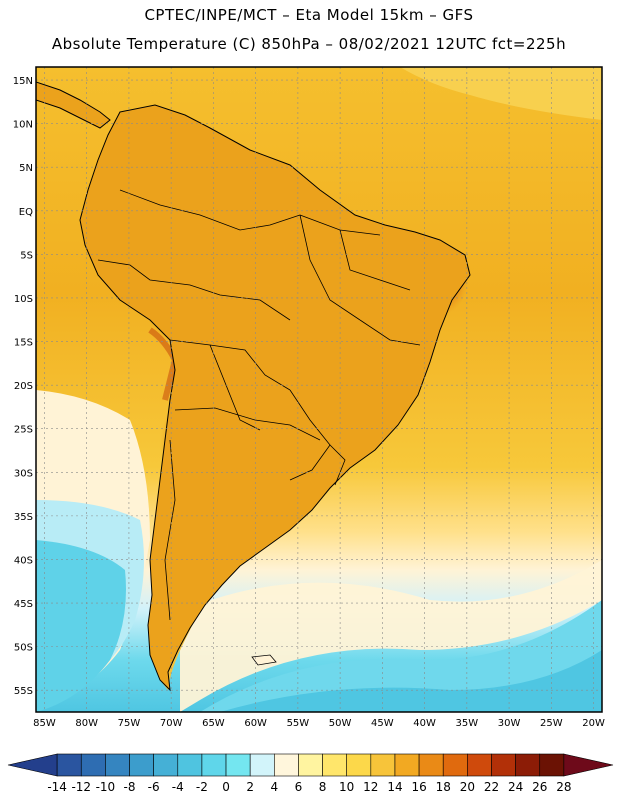  I want to click on latitude-label: 50S, so click(23, 648).